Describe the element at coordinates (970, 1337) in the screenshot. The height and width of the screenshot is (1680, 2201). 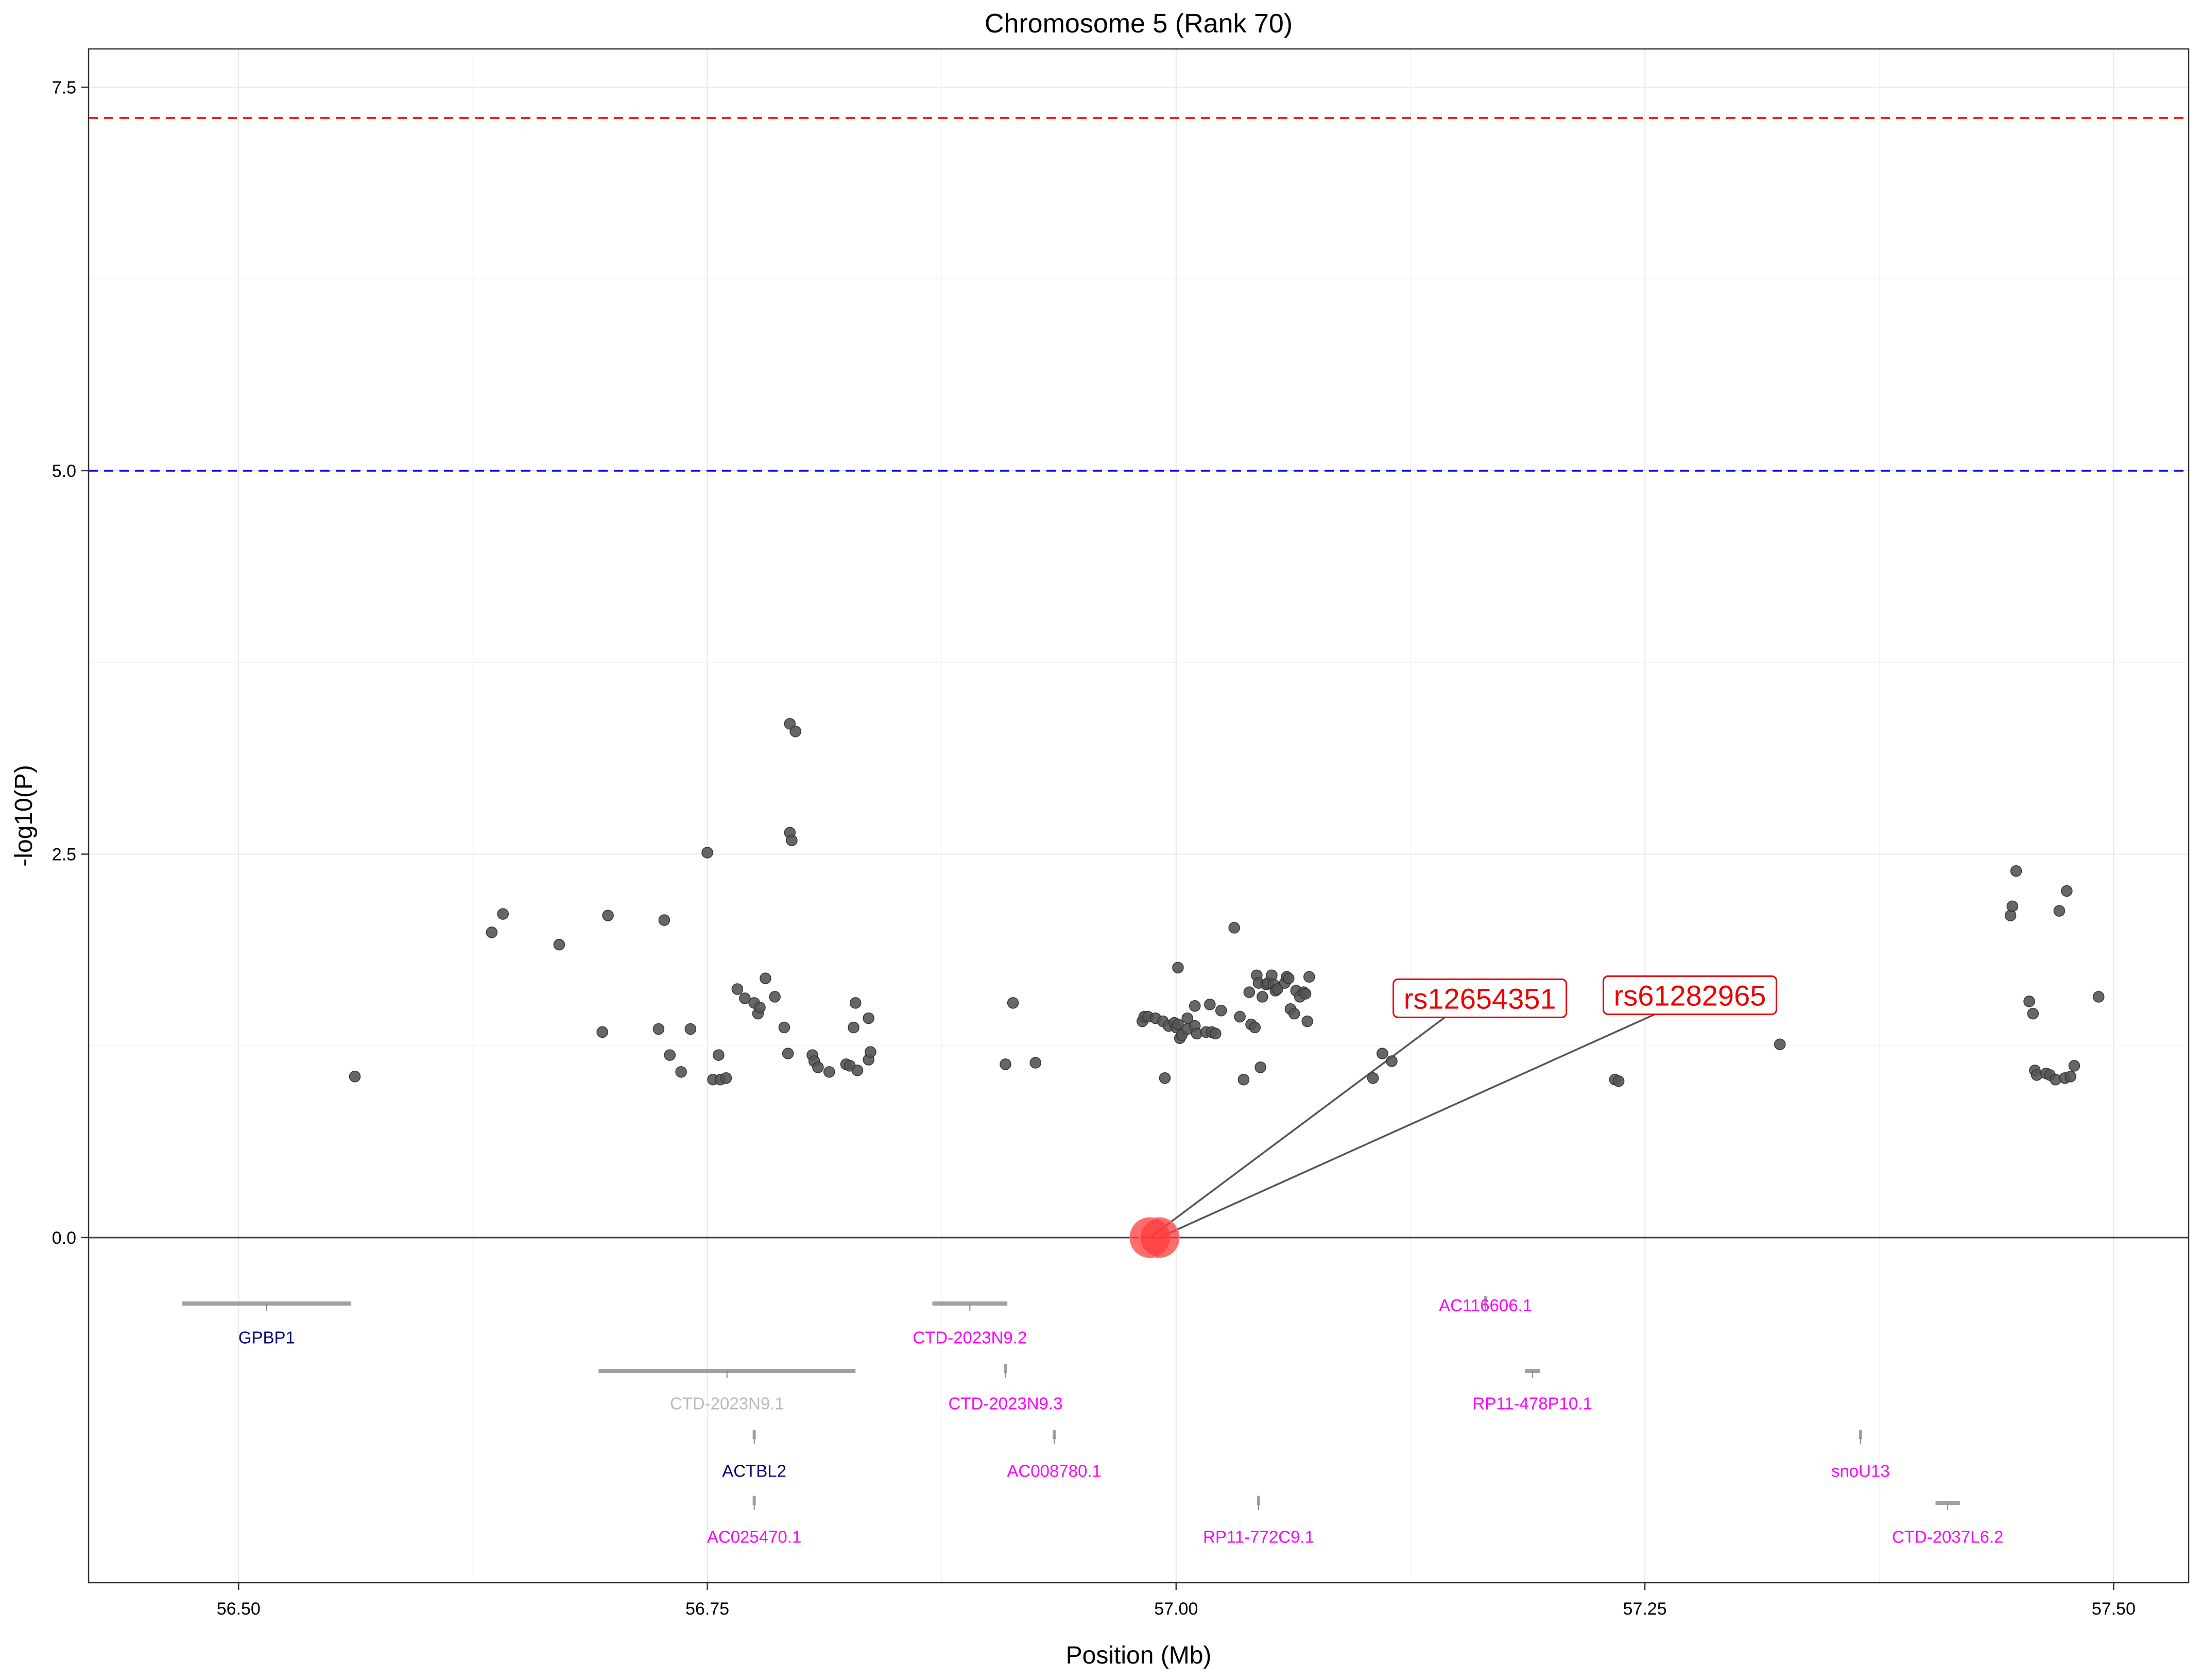
I see `gene-label: CTD-2023N9.2` at that location.